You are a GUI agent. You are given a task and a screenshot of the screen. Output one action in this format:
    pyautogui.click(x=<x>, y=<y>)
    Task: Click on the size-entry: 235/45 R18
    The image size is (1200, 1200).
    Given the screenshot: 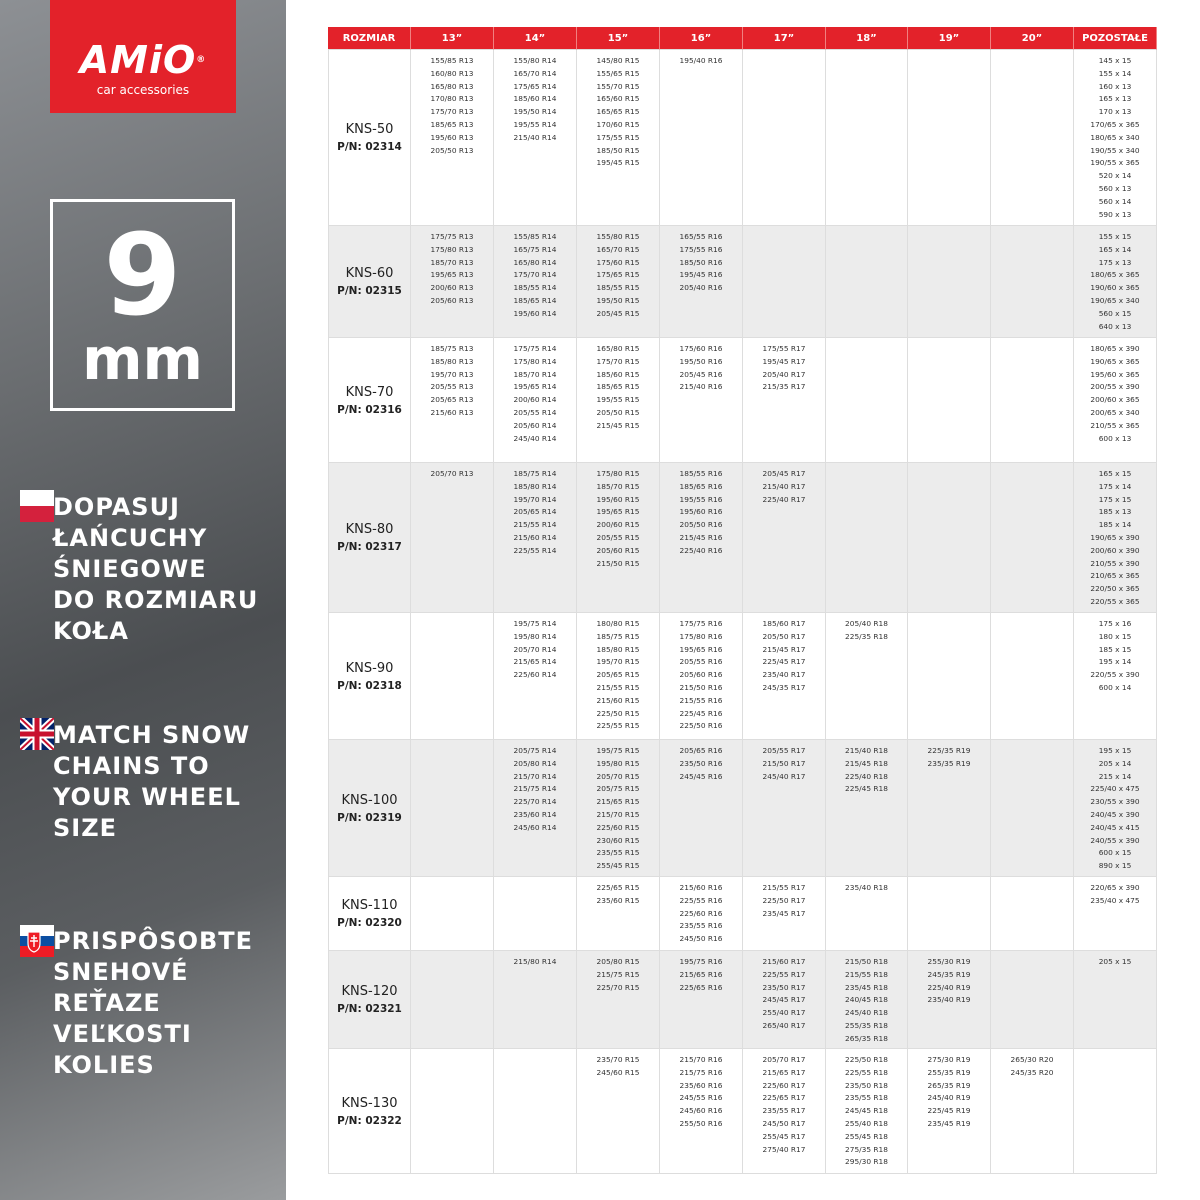 What is the action you would take?
    pyautogui.click(x=866, y=987)
    